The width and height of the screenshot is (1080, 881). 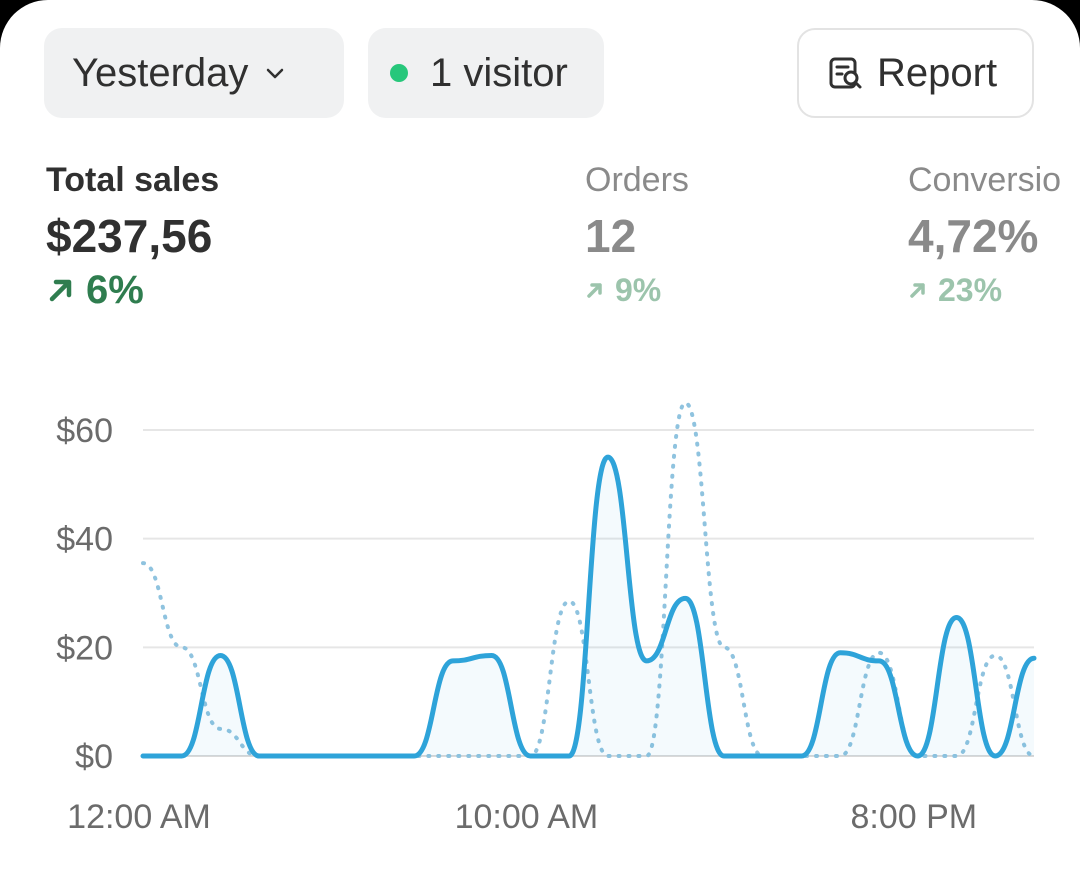 I want to click on date-range-dropdown: Yesterday, so click(x=194, y=73).